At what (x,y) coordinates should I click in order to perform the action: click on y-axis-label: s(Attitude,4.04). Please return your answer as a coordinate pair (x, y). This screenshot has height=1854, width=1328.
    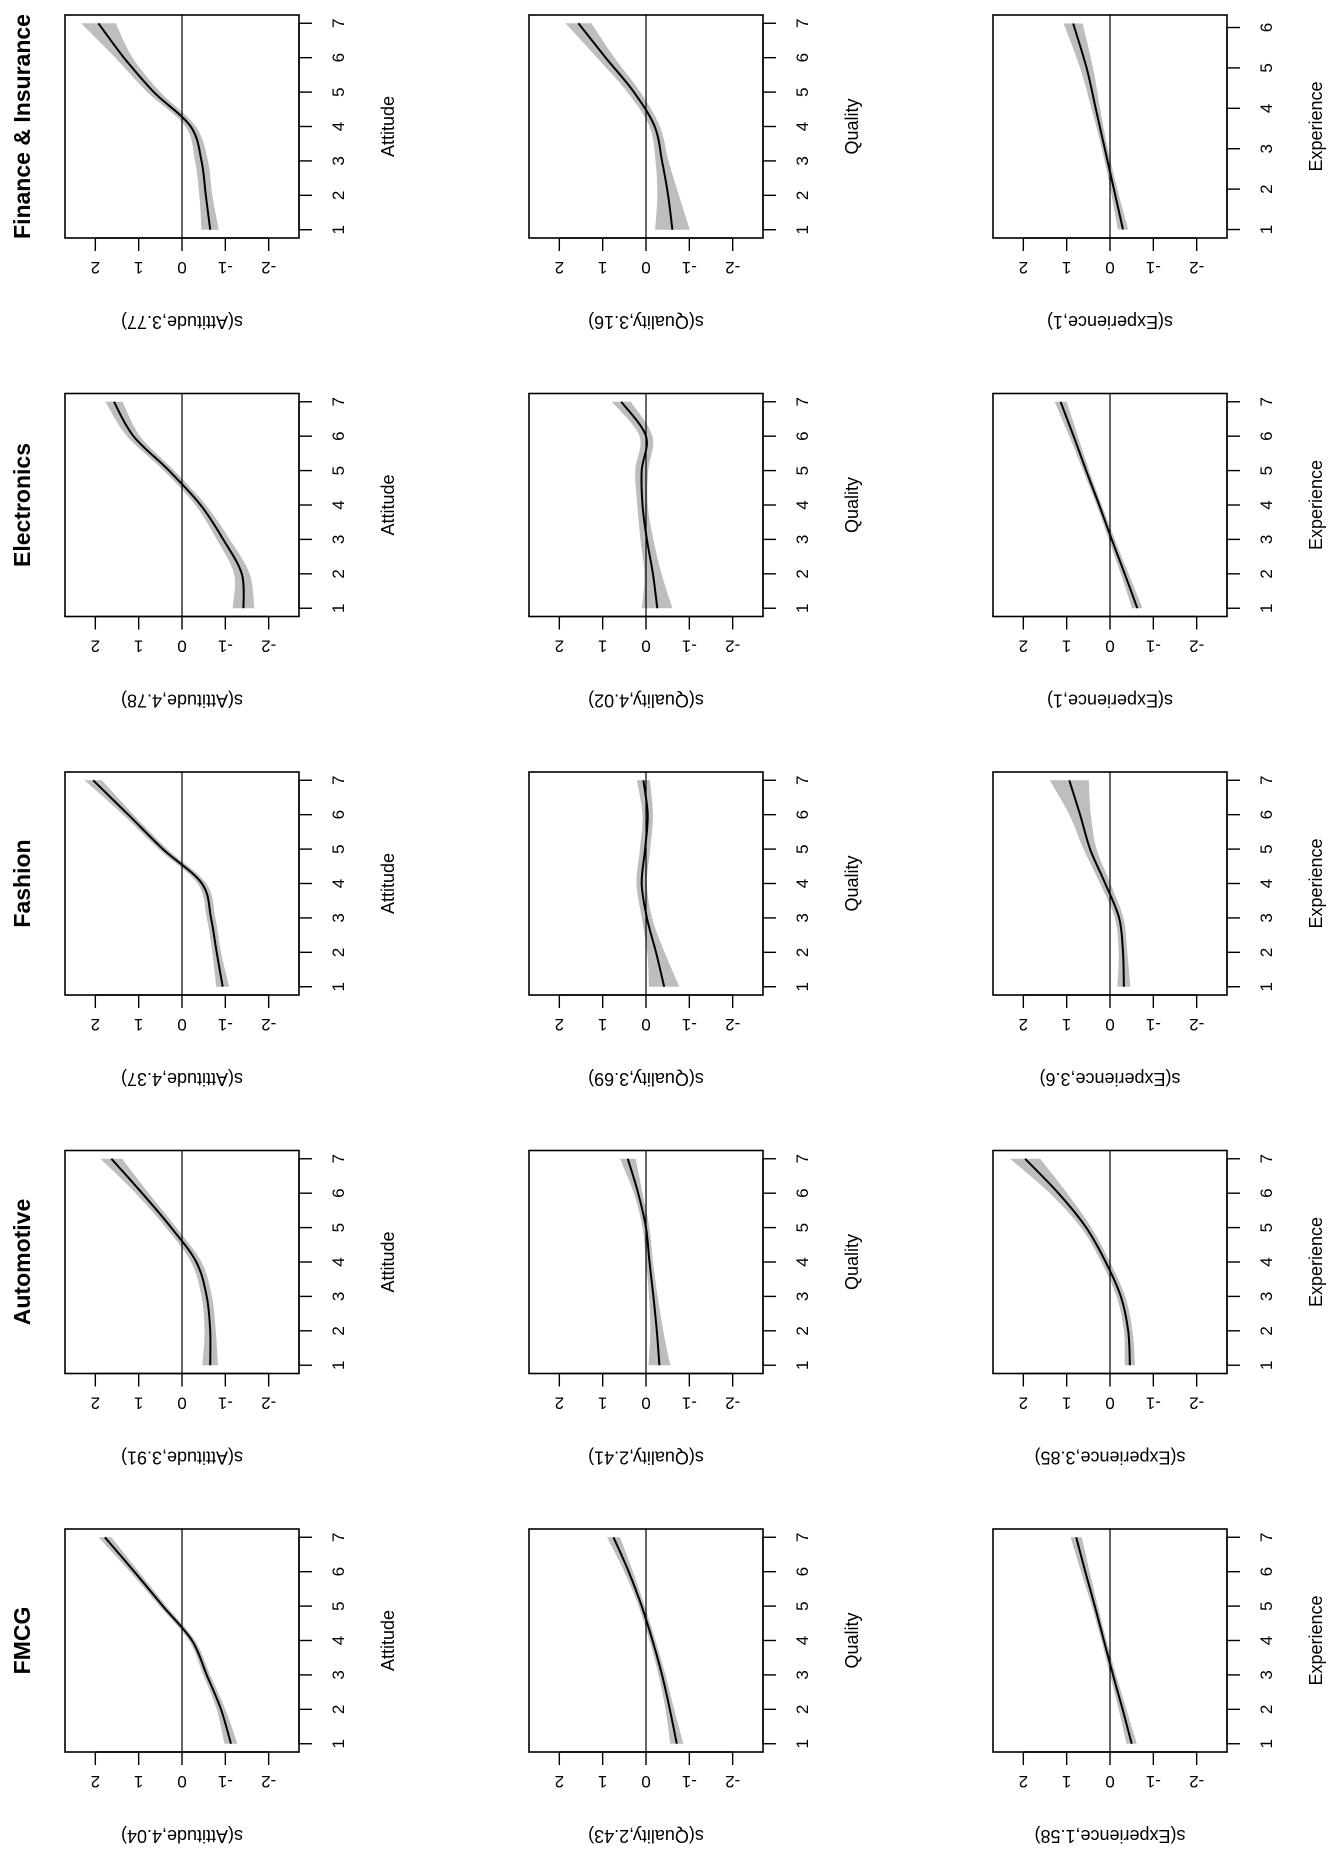
    Looking at the image, I should click on (182, 1836).